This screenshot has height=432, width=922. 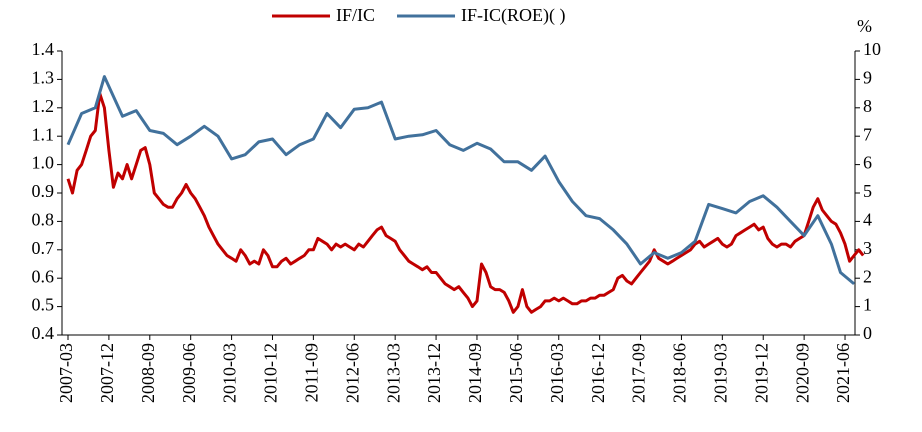 I want to click on x-tick-label: 2010-12, so click(x=271, y=373).